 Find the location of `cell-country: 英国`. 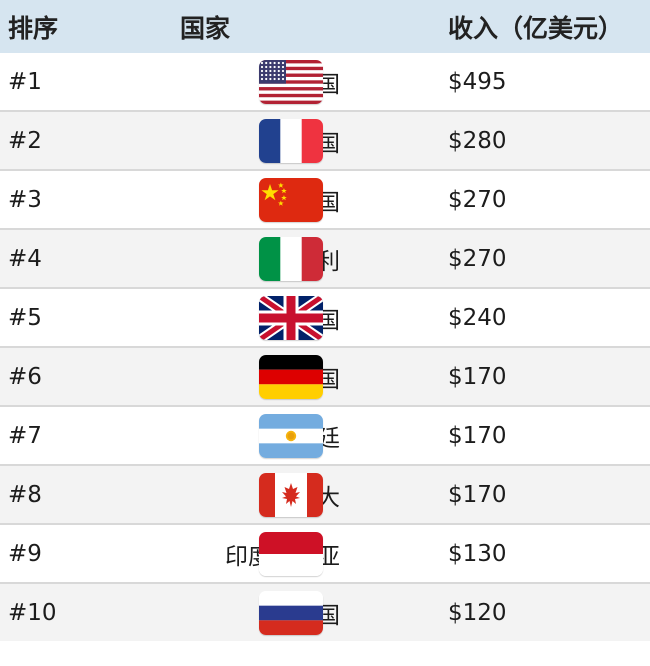

cell-country: 英国 is located at coordinates (299, 317).